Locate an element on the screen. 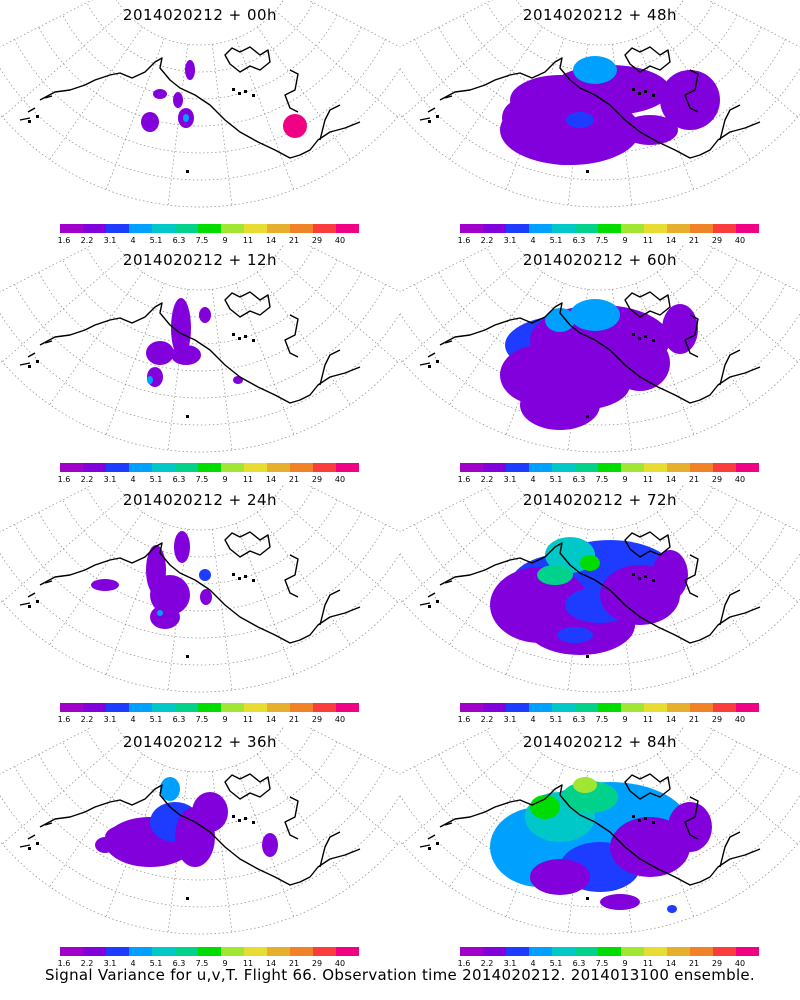 The image size is (800, 1000). map-projection is located at coordinates (200, 349).